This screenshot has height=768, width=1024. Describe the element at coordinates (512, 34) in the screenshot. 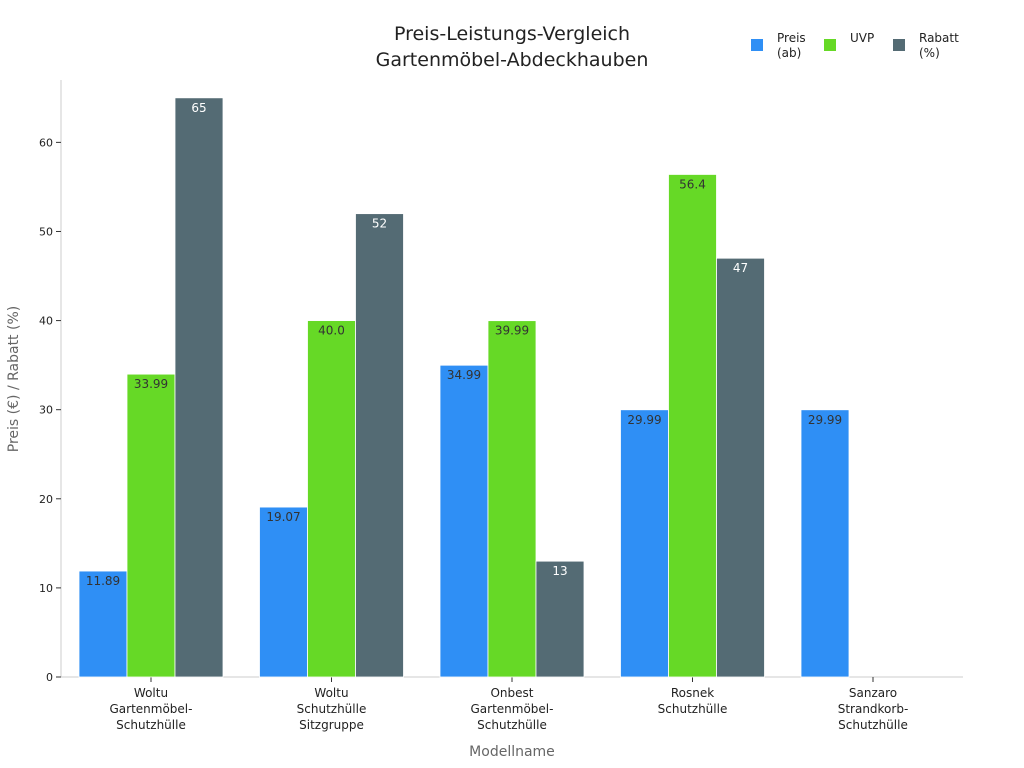

I see `chart-title-line-1: Preis-Leistungs-Vergleich` at that location.